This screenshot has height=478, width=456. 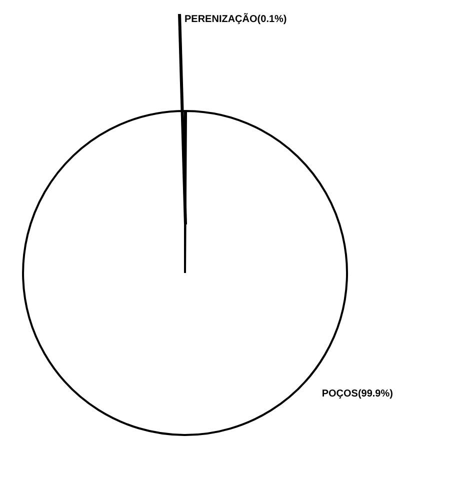 What do you see at coordinates (221, 19) in the screenshot?
I see `slice-label: PERENIZAÇÃO` at bounding box center [221, 19].